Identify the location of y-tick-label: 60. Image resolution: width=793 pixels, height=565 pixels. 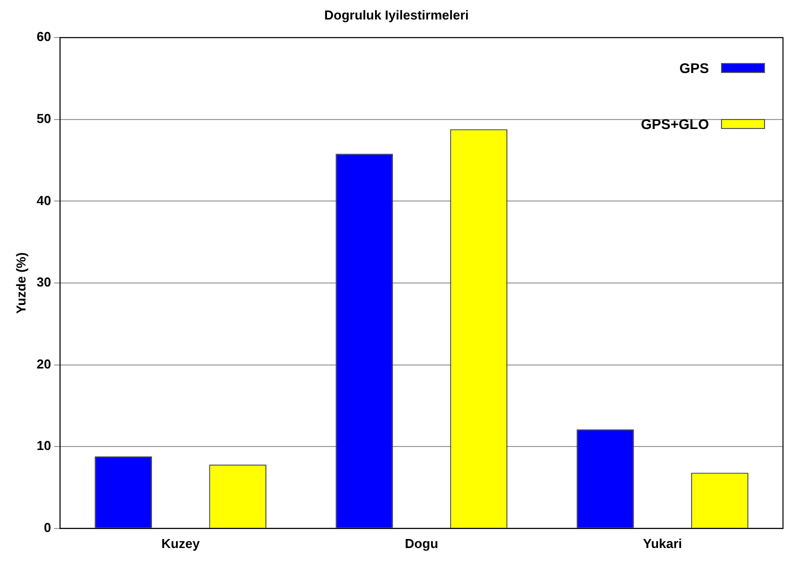
(44, 36).